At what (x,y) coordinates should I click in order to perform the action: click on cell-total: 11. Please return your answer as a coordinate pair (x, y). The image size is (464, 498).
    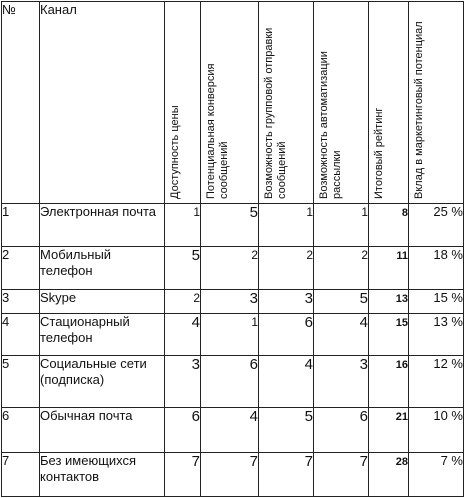
    Looking at the image, I should click on (402, 256).